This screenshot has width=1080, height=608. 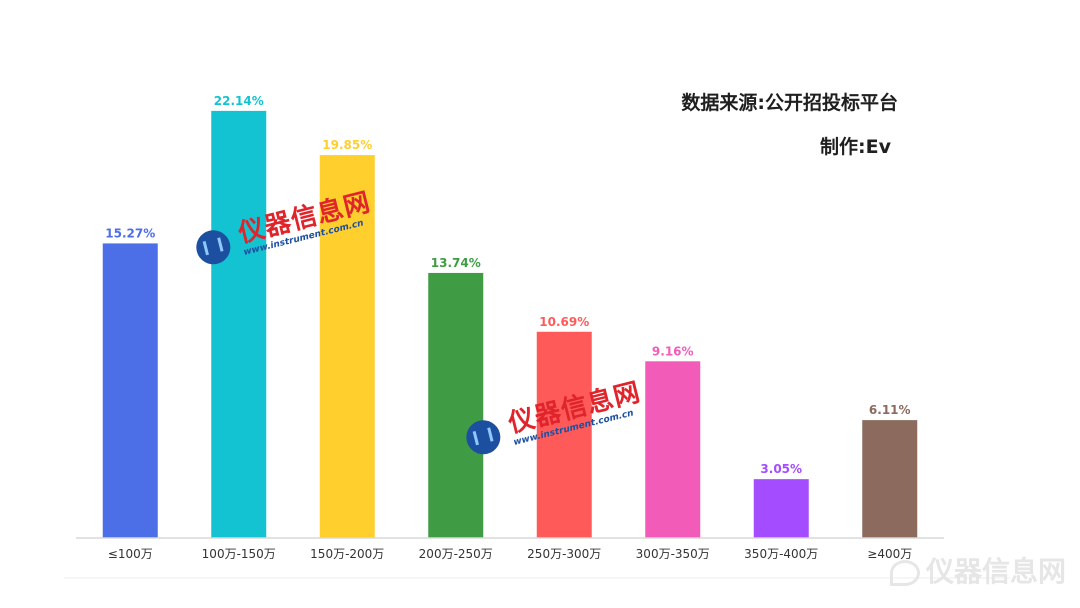 I want to click on bar-value-label: 10.69%, so click(x=564, y=322).